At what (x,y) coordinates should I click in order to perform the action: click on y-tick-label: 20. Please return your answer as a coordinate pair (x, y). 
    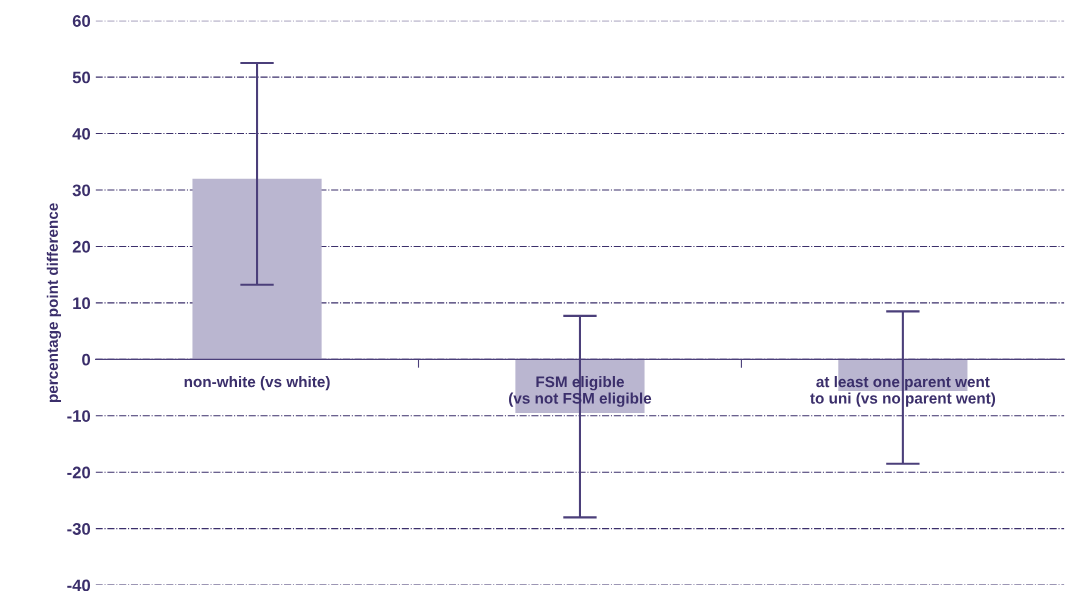
    Looking at the image, I should click on (81, 246).